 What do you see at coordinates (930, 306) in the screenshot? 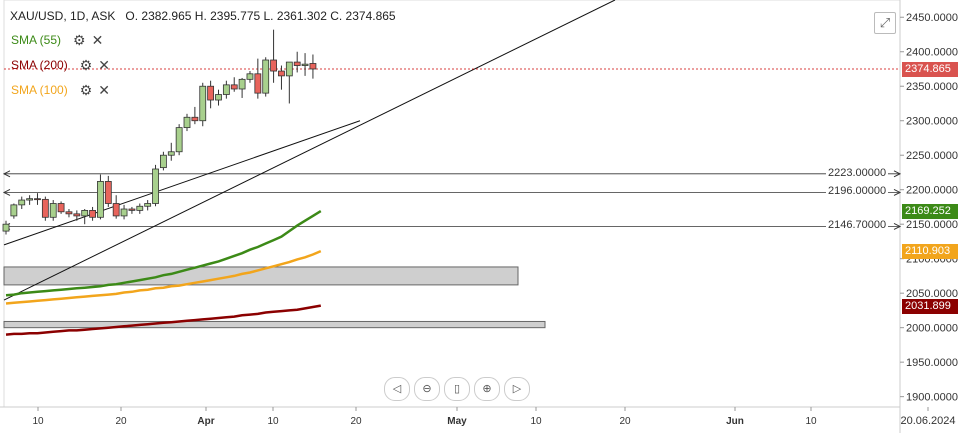
I see `price-tag: 2031.899` at bounding box center [930, 306].